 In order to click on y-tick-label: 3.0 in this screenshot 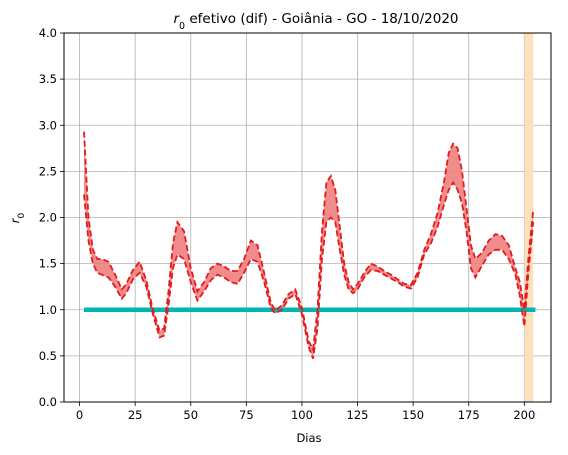, I will do `click(48, 125)`.